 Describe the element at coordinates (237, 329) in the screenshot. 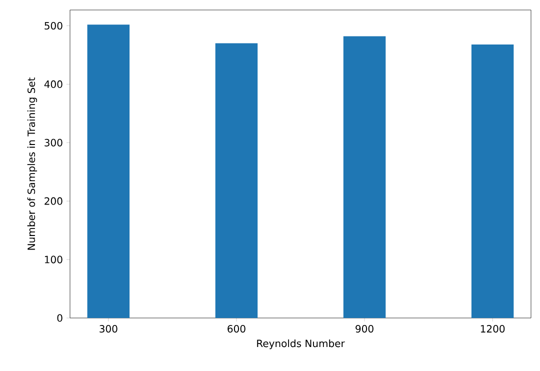

I see `x-tick-label: 600` at that location.